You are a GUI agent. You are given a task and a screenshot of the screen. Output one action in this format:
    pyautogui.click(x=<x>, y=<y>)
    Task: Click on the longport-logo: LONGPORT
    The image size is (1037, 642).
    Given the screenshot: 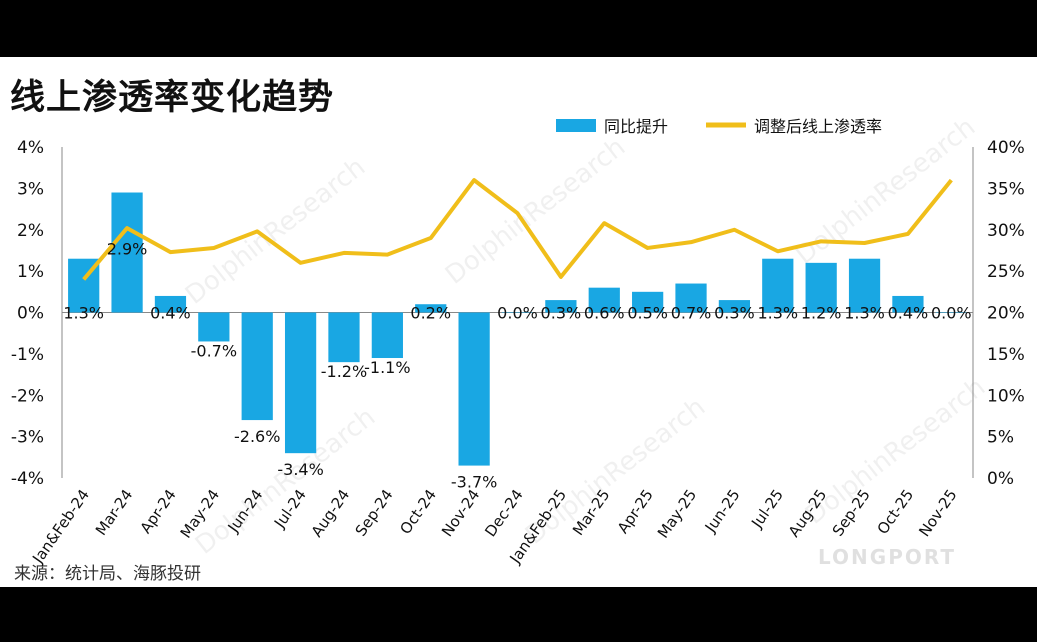 What is the action you would take?
    pyautogui.click(x=887, y=557)
    